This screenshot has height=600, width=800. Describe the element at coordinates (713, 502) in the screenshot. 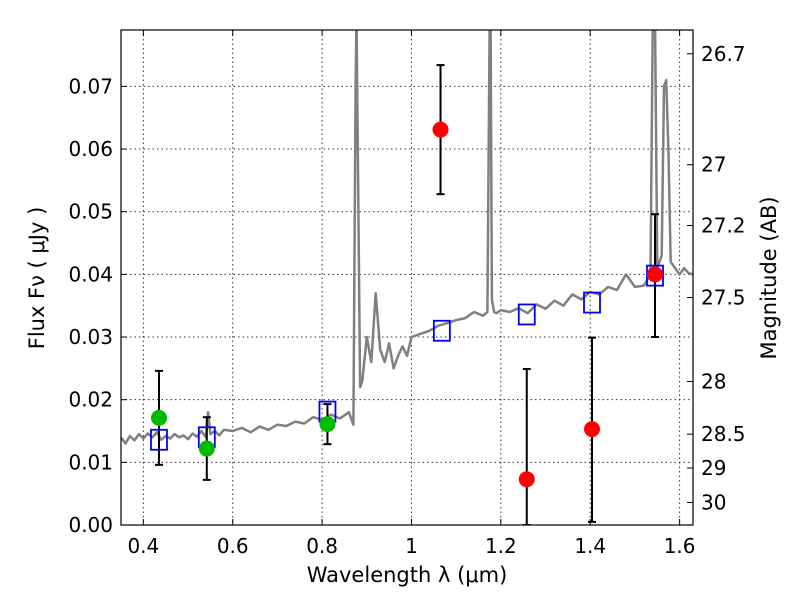

I see `y2-tick-label: 30` at that location.